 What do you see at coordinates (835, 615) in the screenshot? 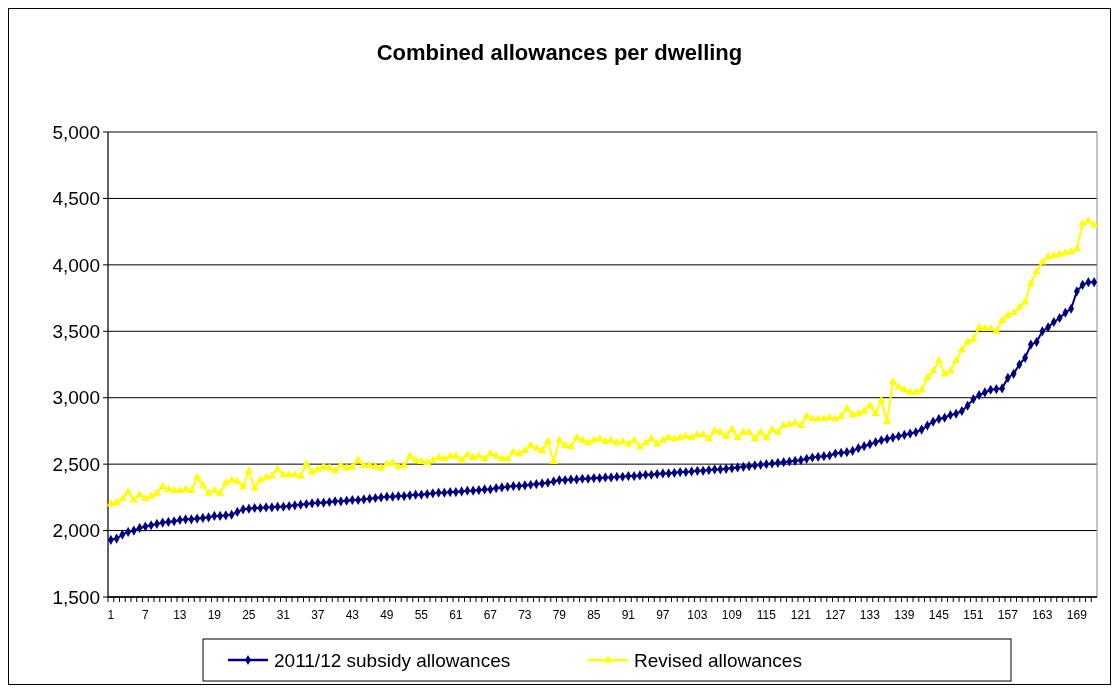
I see `x-tick-label: 127` at bounding box center [835, 615].